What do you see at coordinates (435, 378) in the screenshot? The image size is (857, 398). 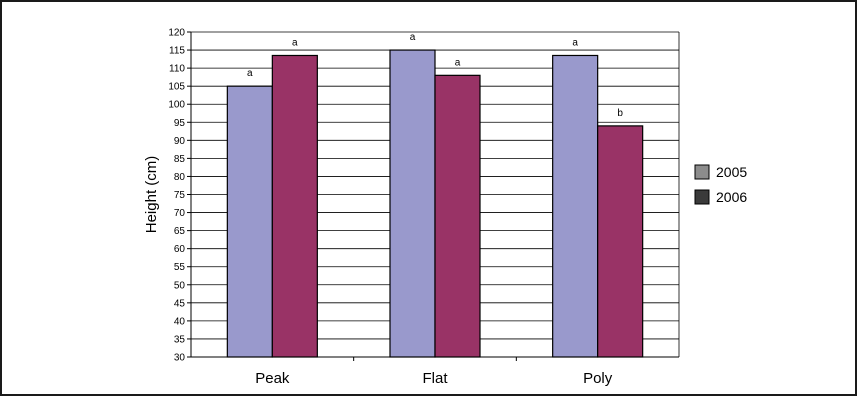 I see `x-category-label: Flat` at bounding box center [435, 378].